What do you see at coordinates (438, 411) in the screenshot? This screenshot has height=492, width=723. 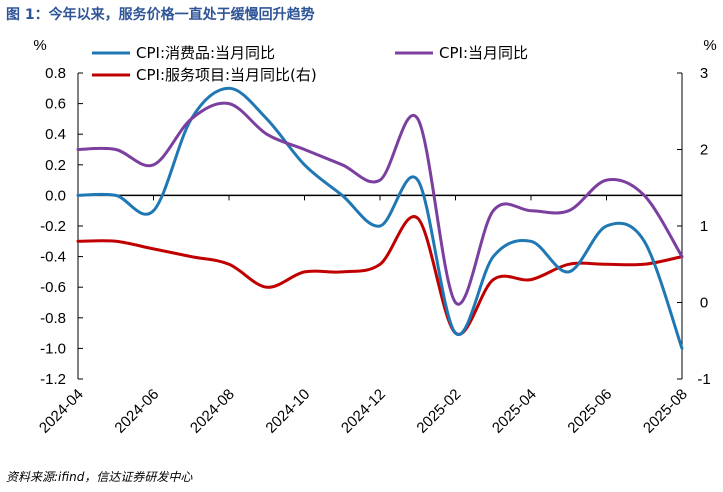 I see `x-tick-label: 2025-02` at bounding box center [438, 411].